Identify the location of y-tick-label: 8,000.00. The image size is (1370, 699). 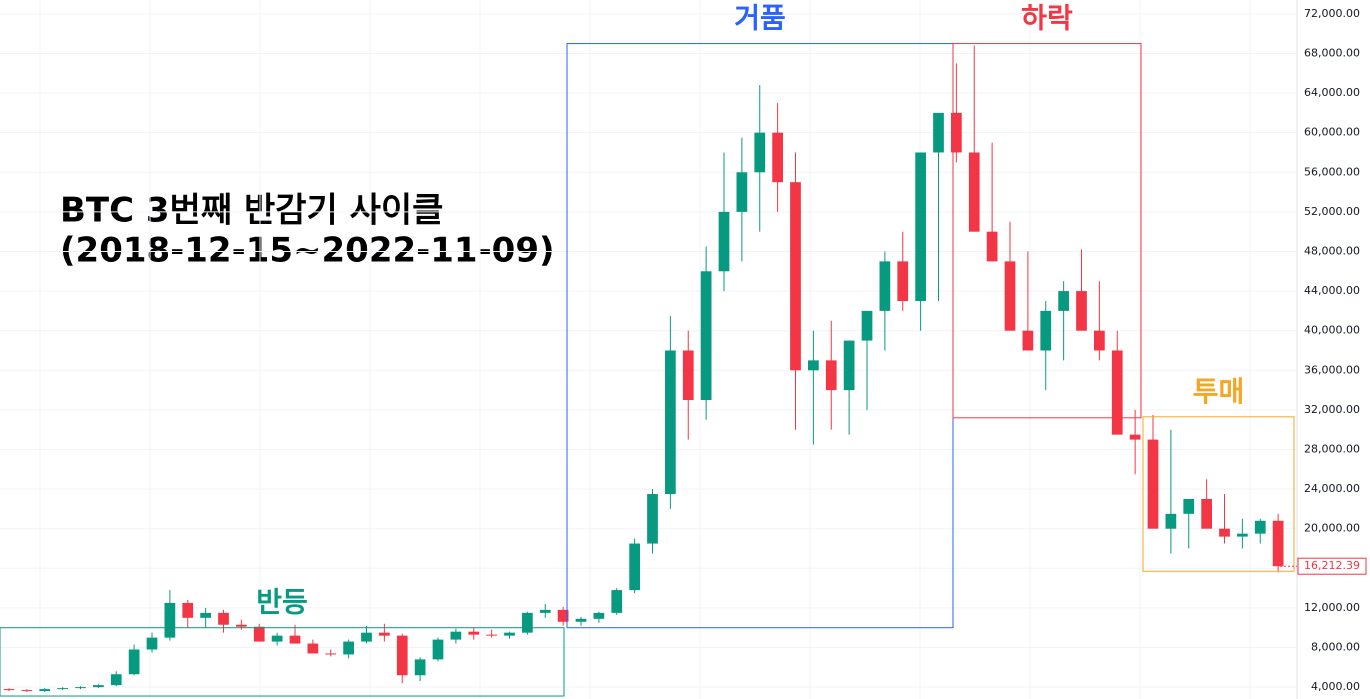
(1335, 647).